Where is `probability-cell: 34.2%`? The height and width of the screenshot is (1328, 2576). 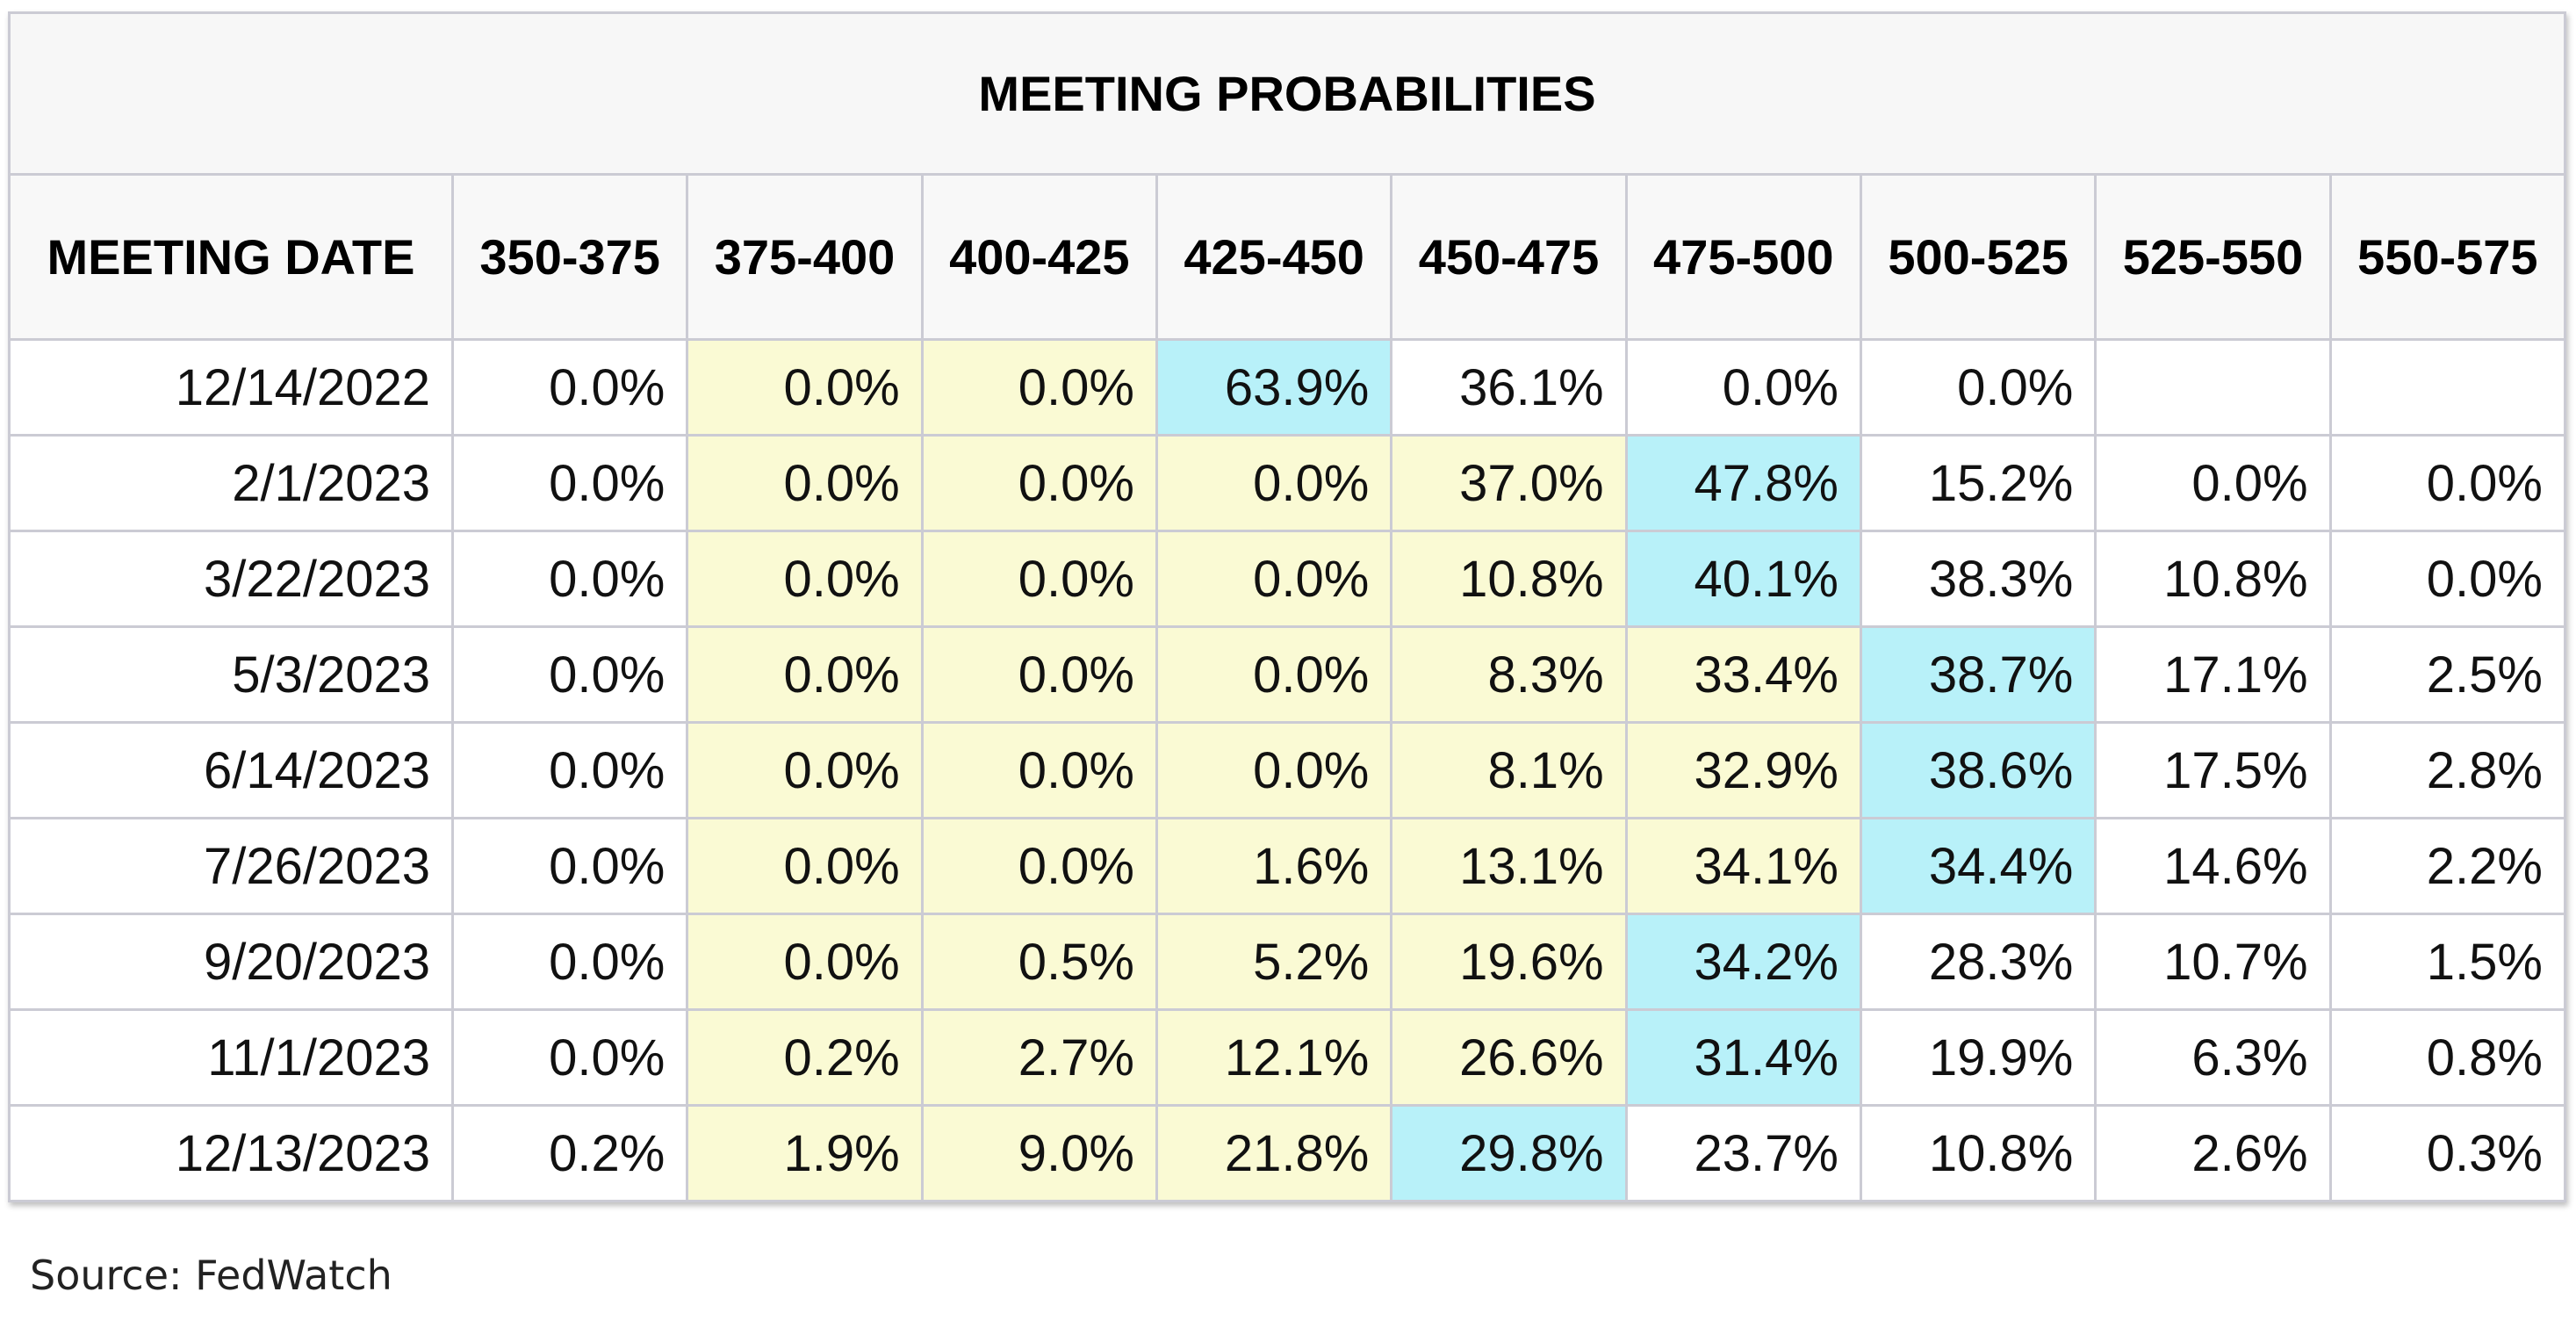
probability-cell: 34.2% is located at coordinates (1743, 962).